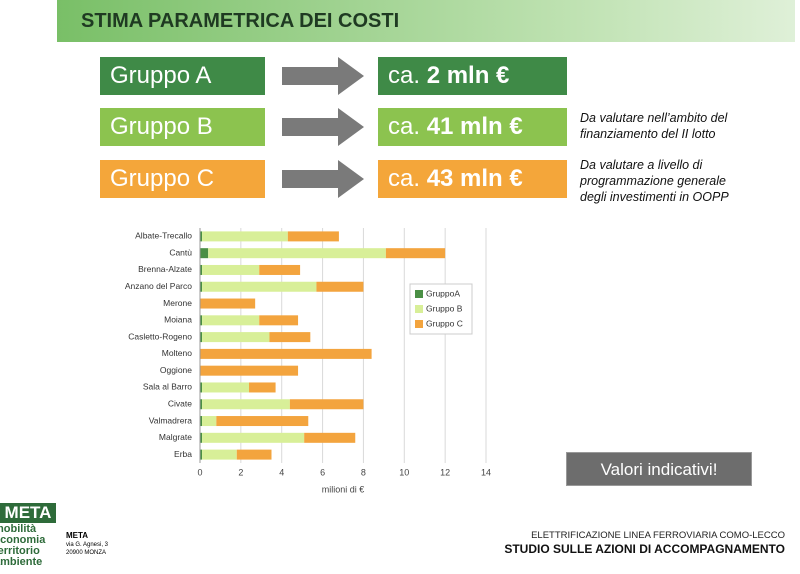  What do you see at coordinates (644, 549) in the screenshot?
I see `subtitle: STUDIO SULLE AZIONI DI ACCOMPAGNAMENTO` at bounding box center [644, 549].